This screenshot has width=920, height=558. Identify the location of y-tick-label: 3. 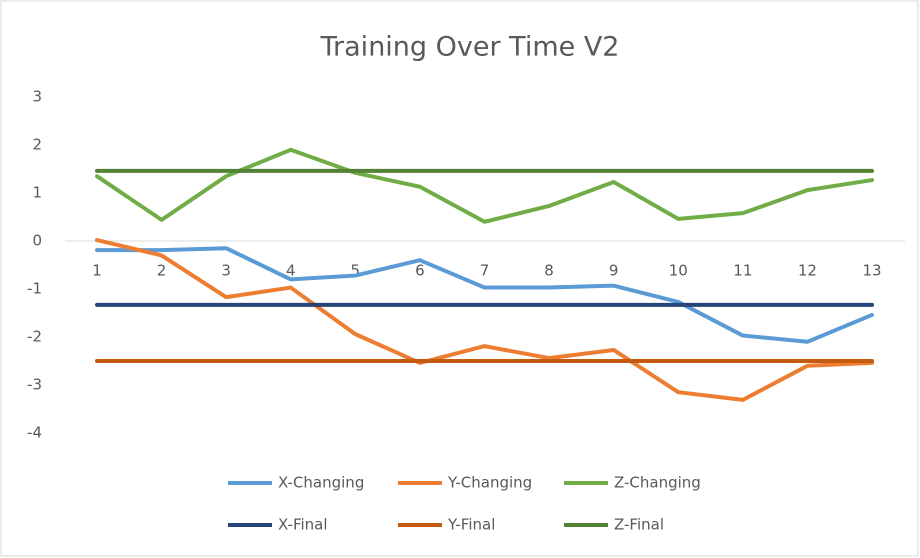
(37, 97).